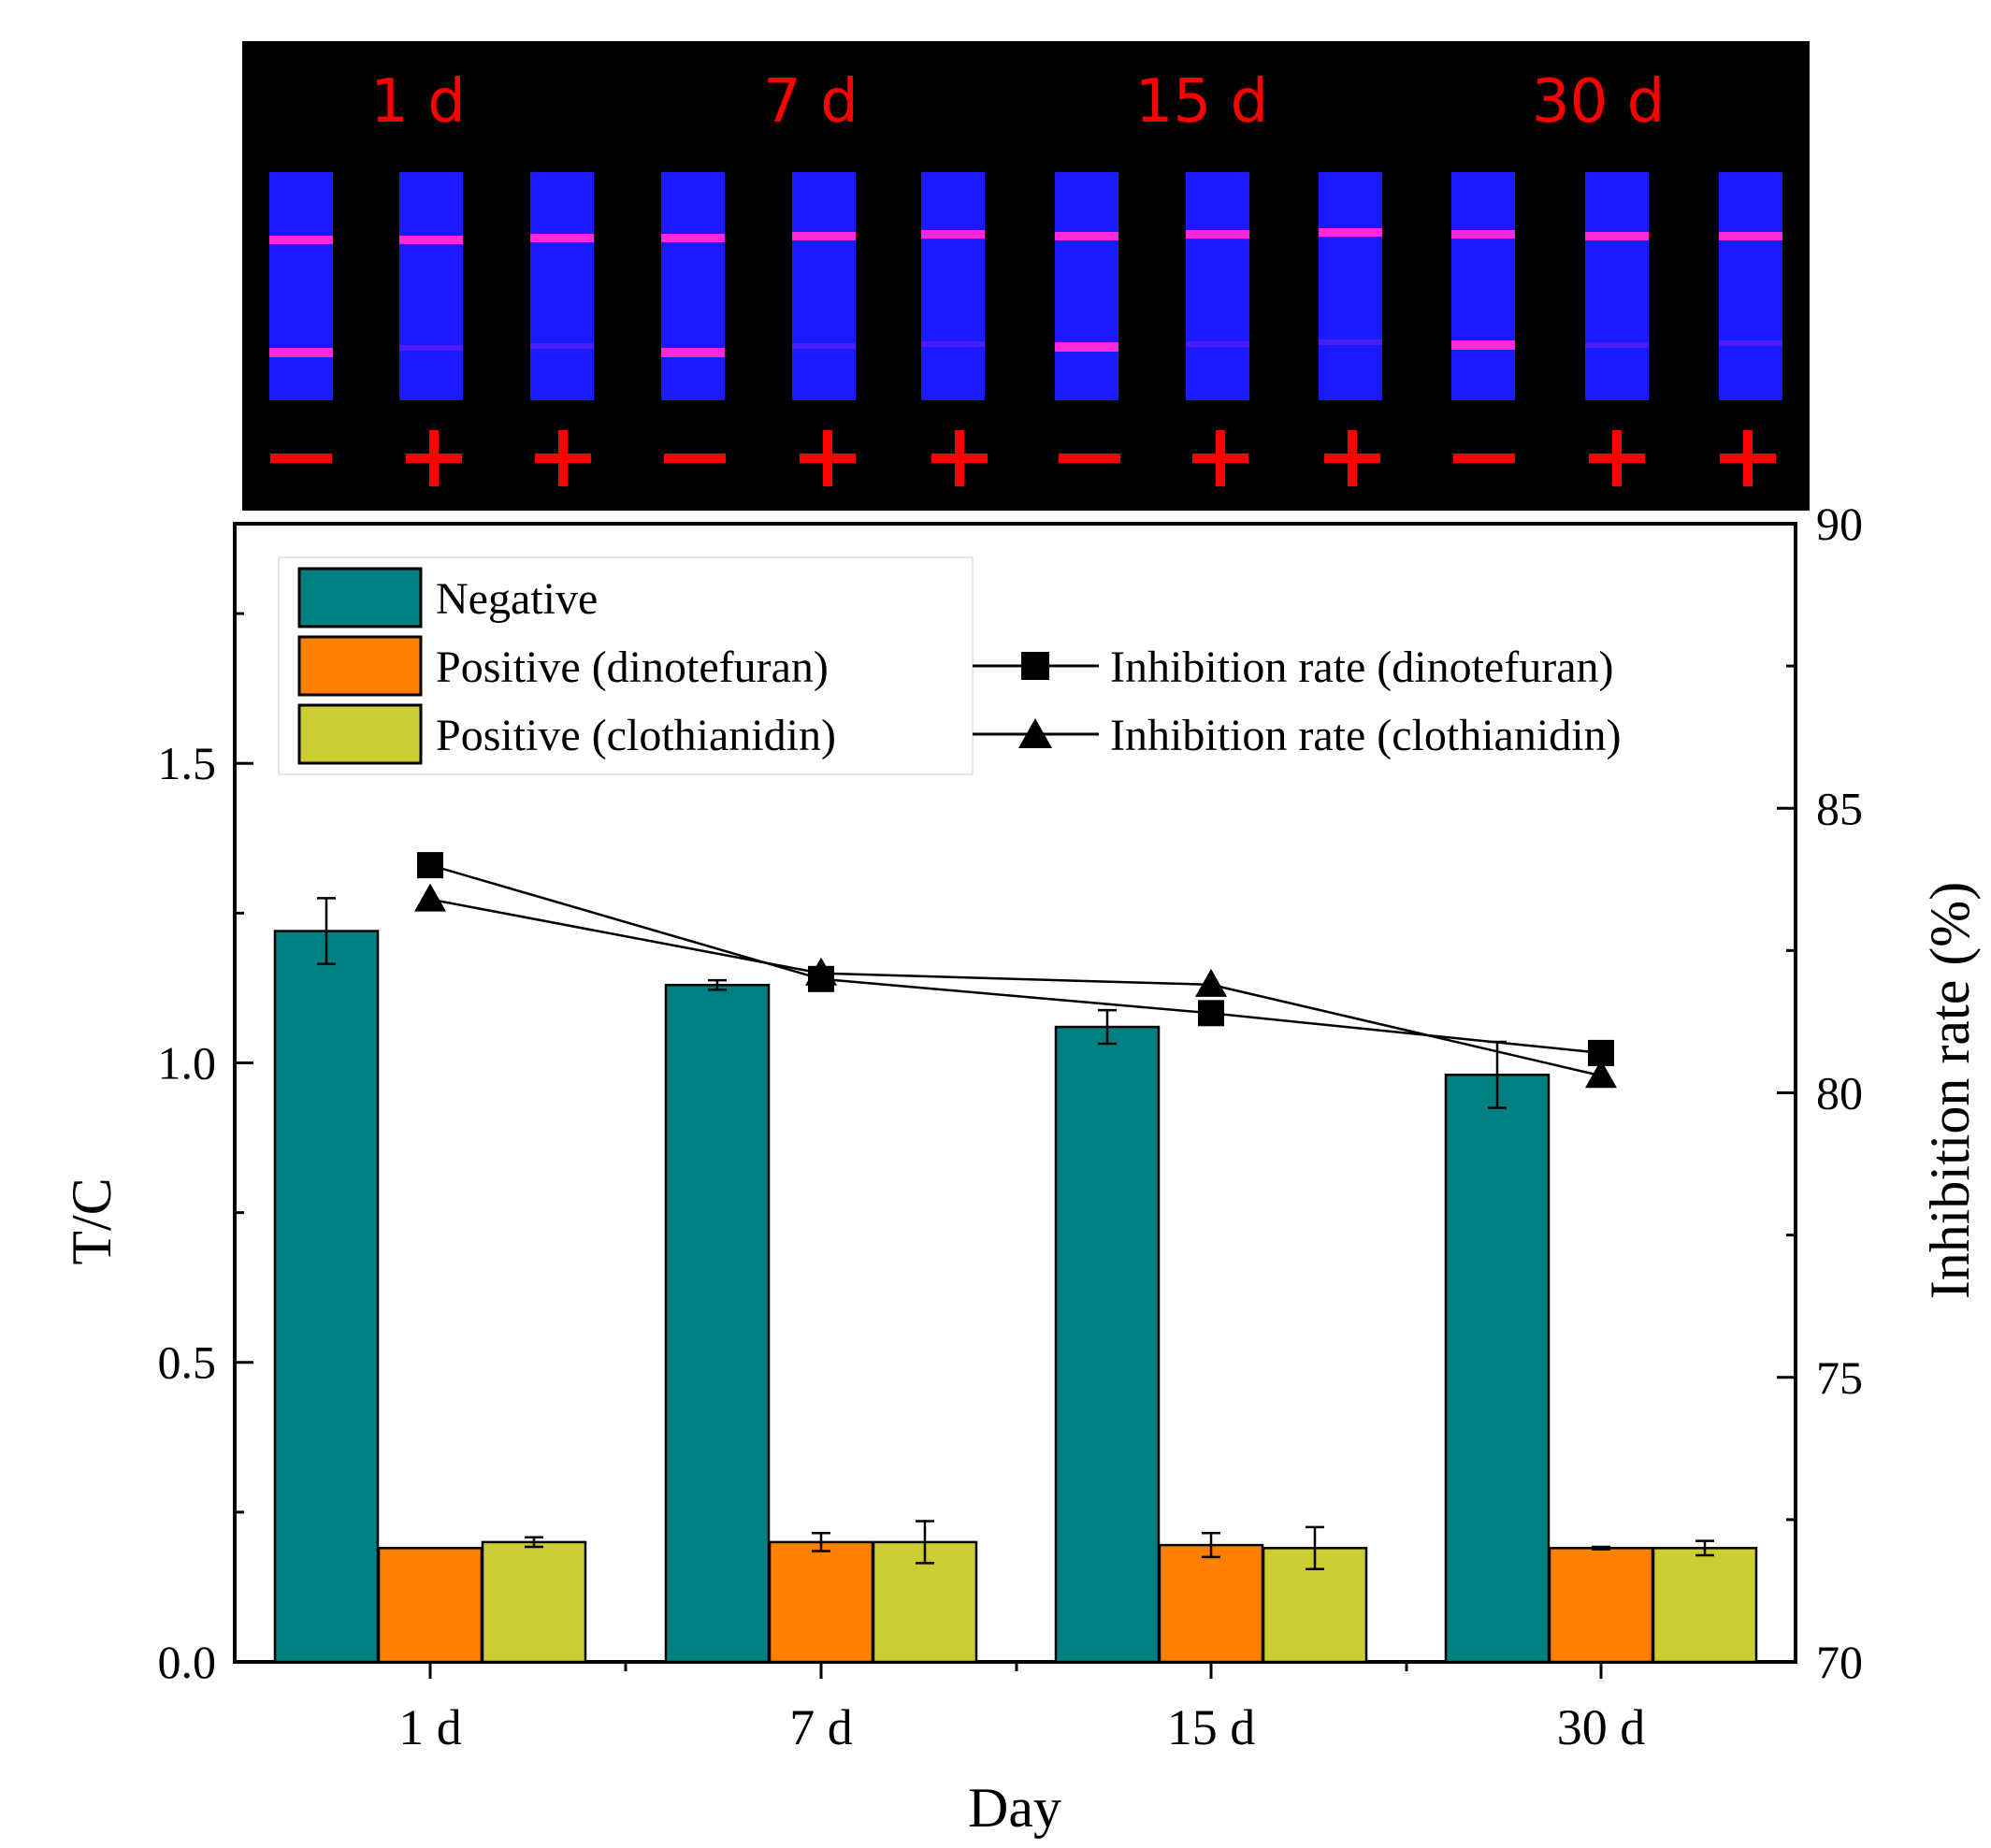 The height and width of the screenshot is (1848, 1991). What do you see at coordinates (1601, 1727) in the screenshot?
I see `x-tick-label: 30 d` at bounding box center [1601, 1727].